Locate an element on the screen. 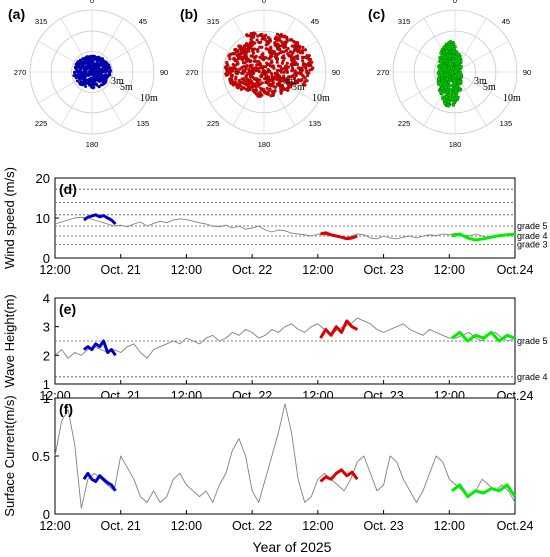  y-tick-label: 10 is located at coordinates (43, 218).